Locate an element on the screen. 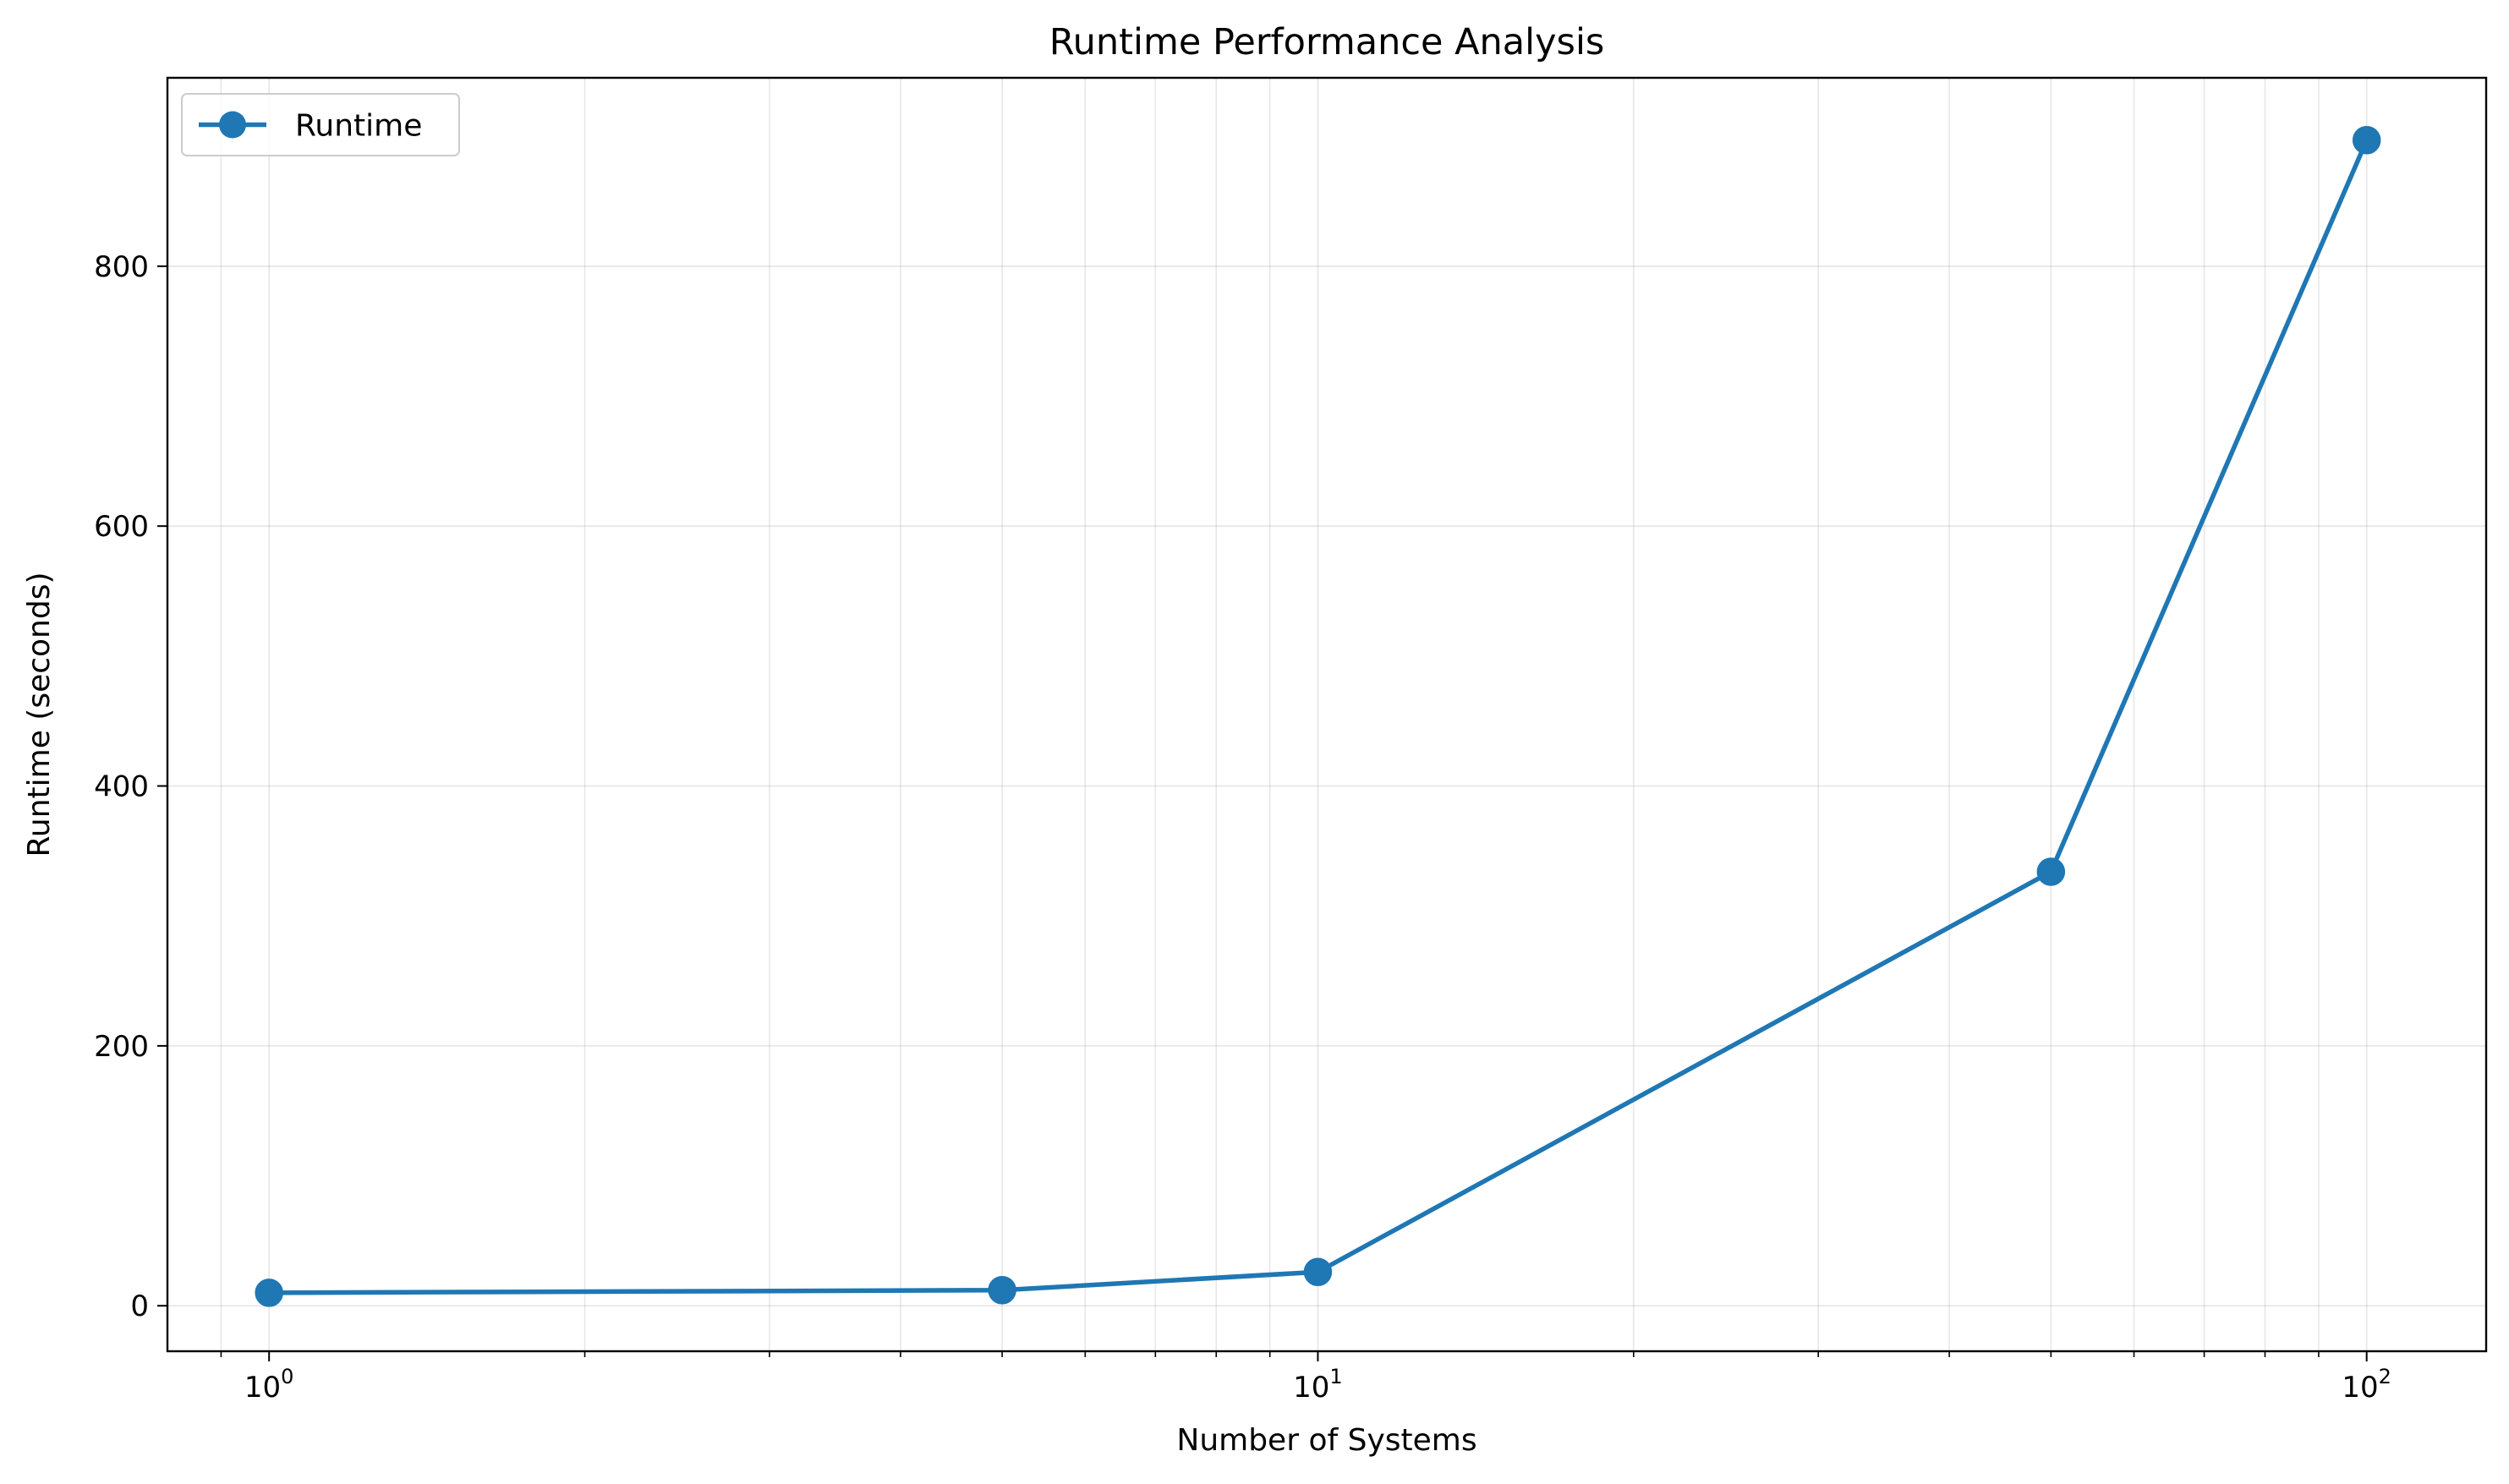 The image size is (2509, 1484). y-tick-label: 600 is located at coordinates (121, 527).